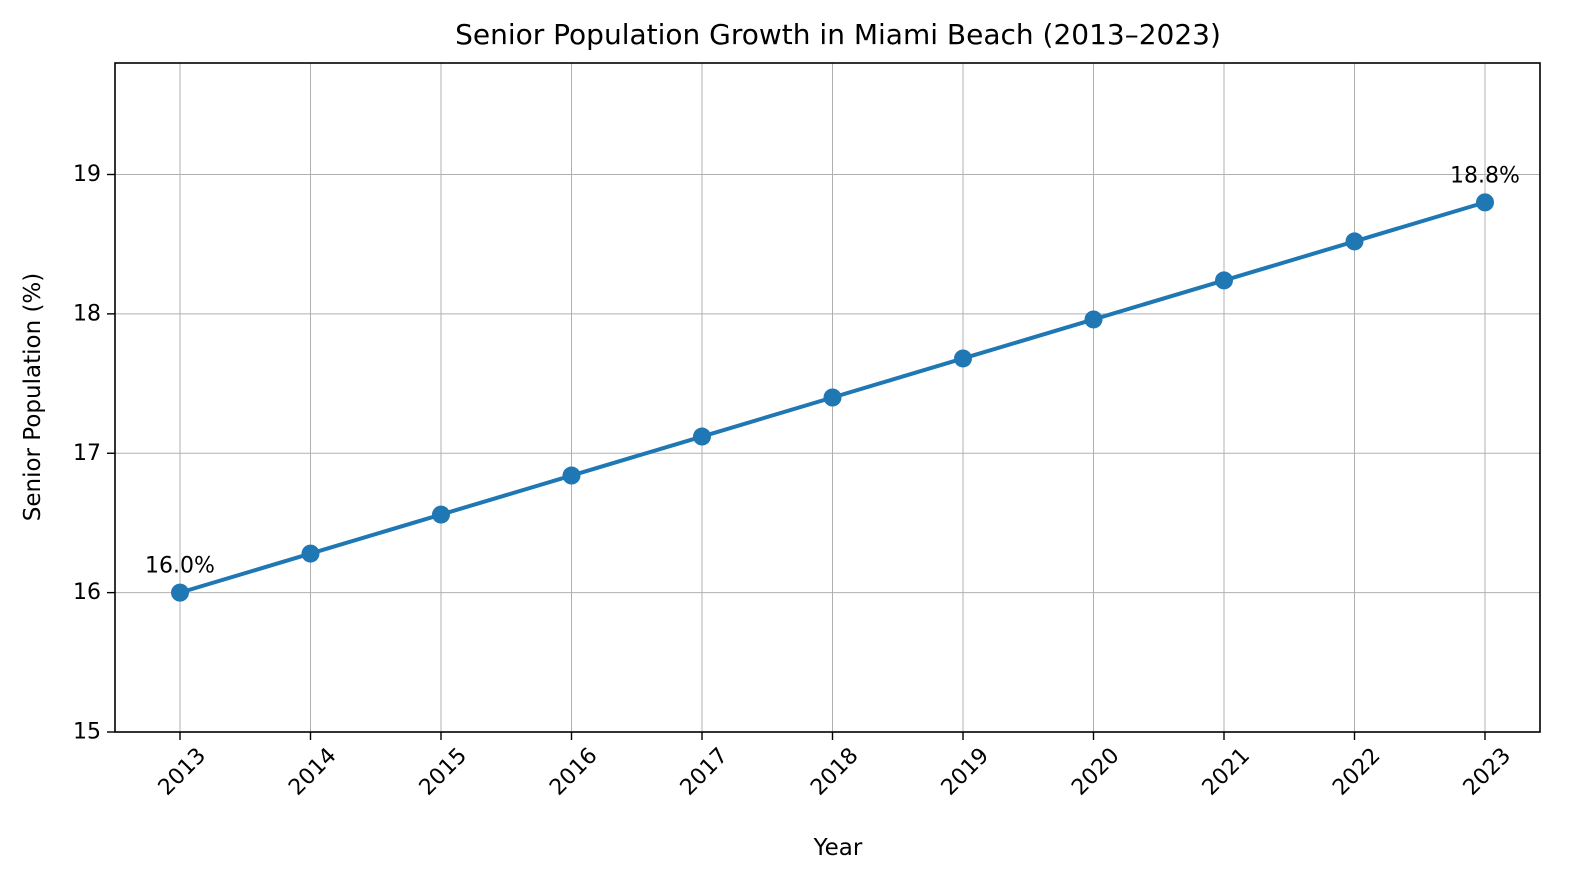  What do you see at coordinates (180, 592) in the screenshot?
I see `data-point-2013` at bounding box center [180, 592].